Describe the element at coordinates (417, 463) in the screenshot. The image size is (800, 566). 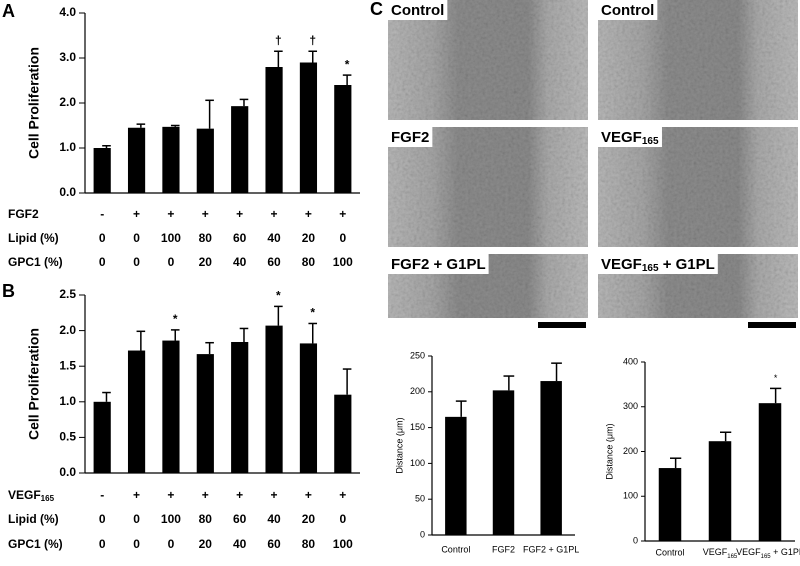
I see `y-tick-label: 100` at that location.